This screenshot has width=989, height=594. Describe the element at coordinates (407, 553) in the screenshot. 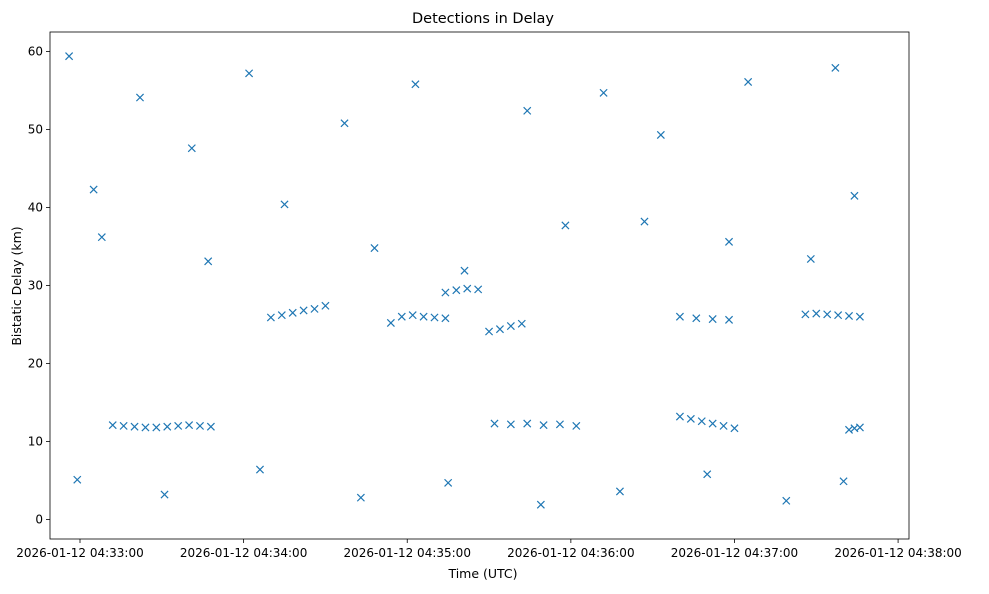

I see `x-tick-label: 2026-01-12 04:35:00` at that location.